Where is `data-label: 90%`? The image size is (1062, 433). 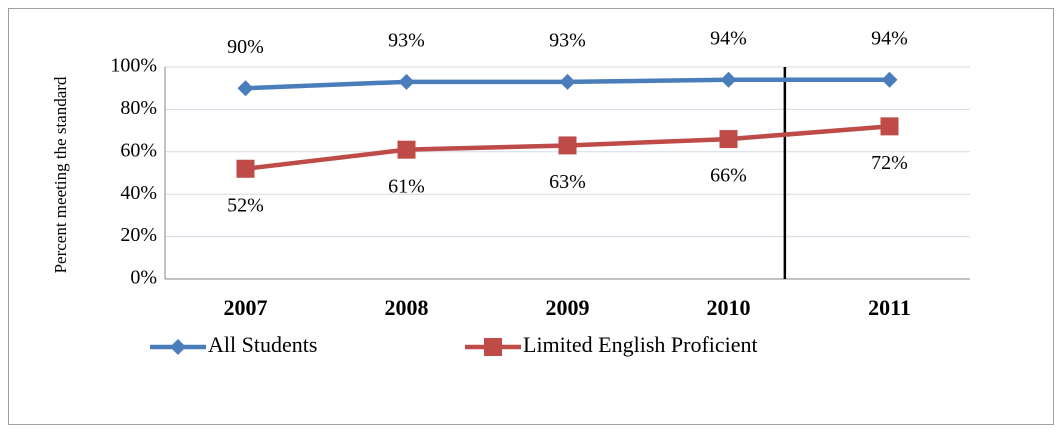
data-label: 90% is located at coordinates (245, 47).